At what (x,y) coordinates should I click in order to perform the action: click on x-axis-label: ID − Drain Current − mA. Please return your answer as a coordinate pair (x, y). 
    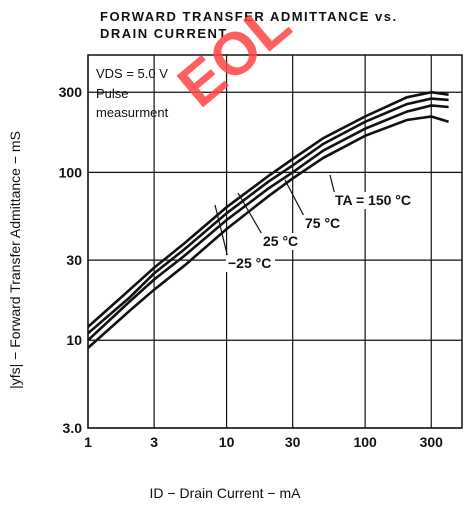
    Looking at the image, I should click on (226, 493).